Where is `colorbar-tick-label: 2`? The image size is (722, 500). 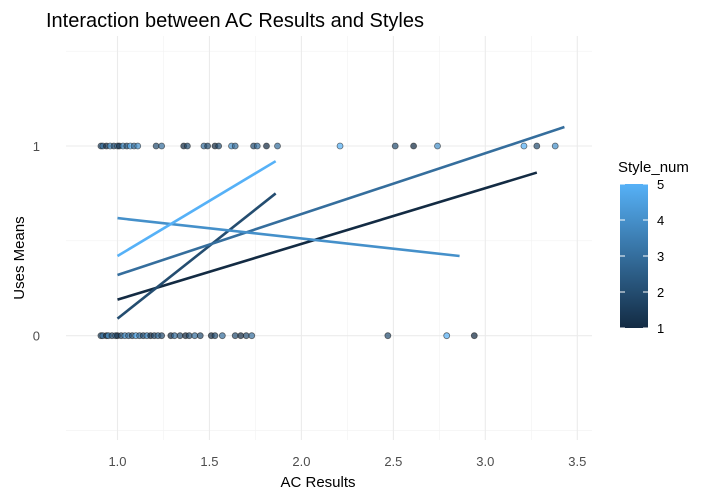 colorbar-tick-label: 2 is located at coordinates (660, 292).